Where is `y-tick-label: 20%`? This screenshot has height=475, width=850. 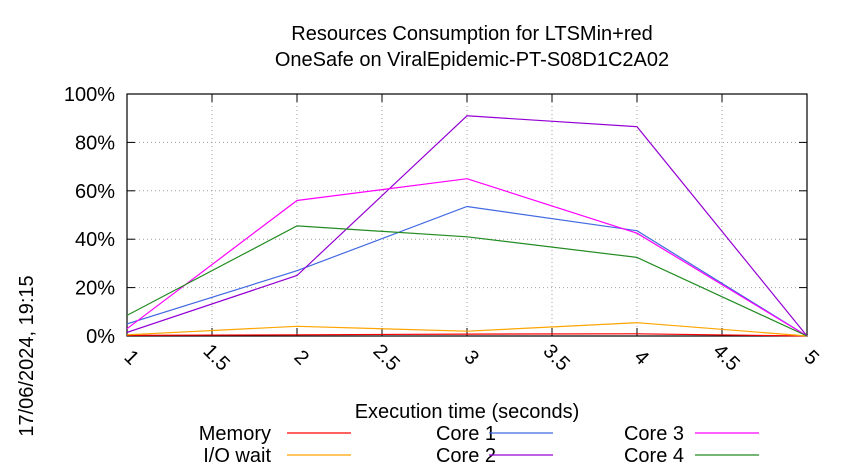 y-tick-label: 20% is located at coordinates (95, 289).